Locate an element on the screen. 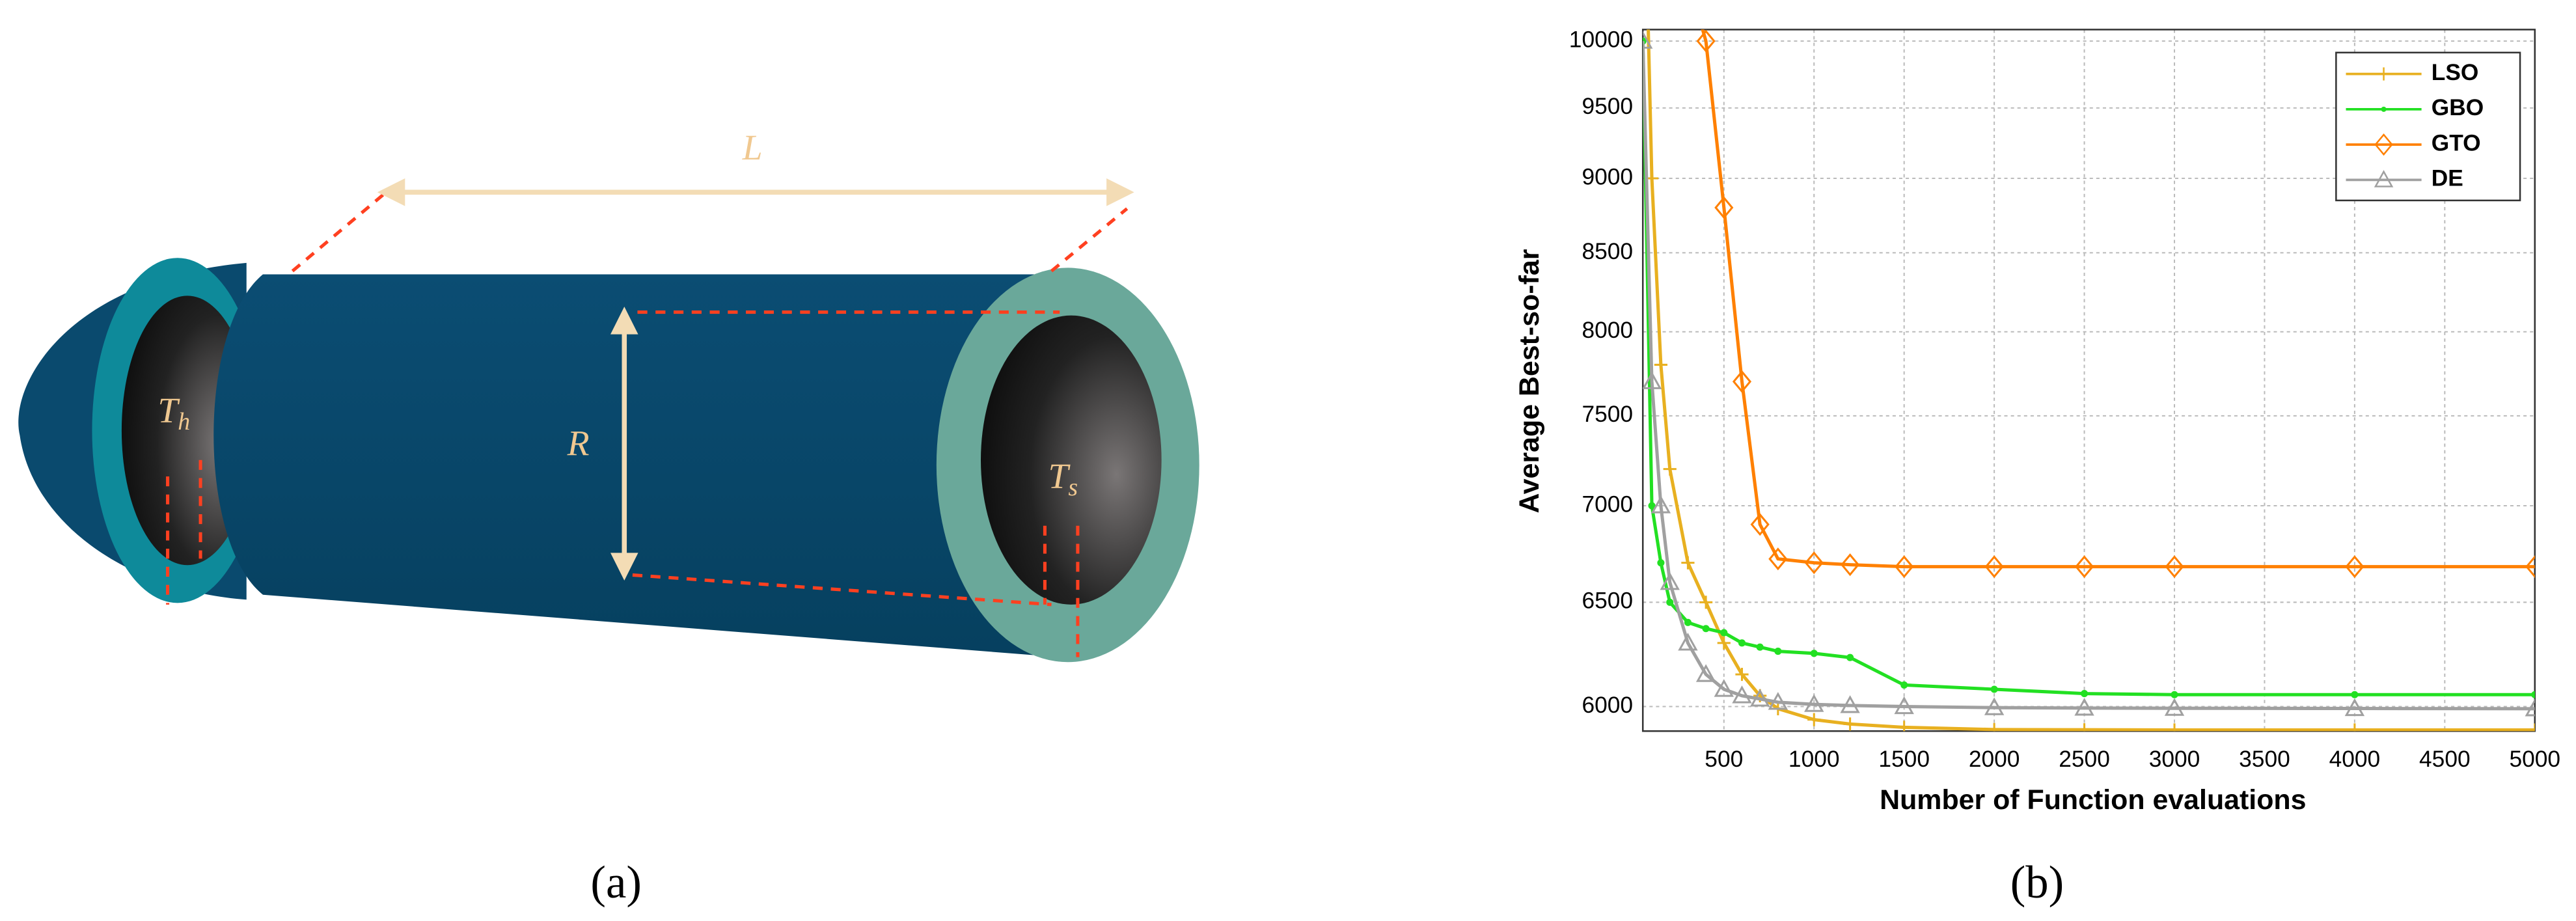 The width and height of the screenshot is (2576, 921). ts-sub: s is located at coordinates (1073, 487).